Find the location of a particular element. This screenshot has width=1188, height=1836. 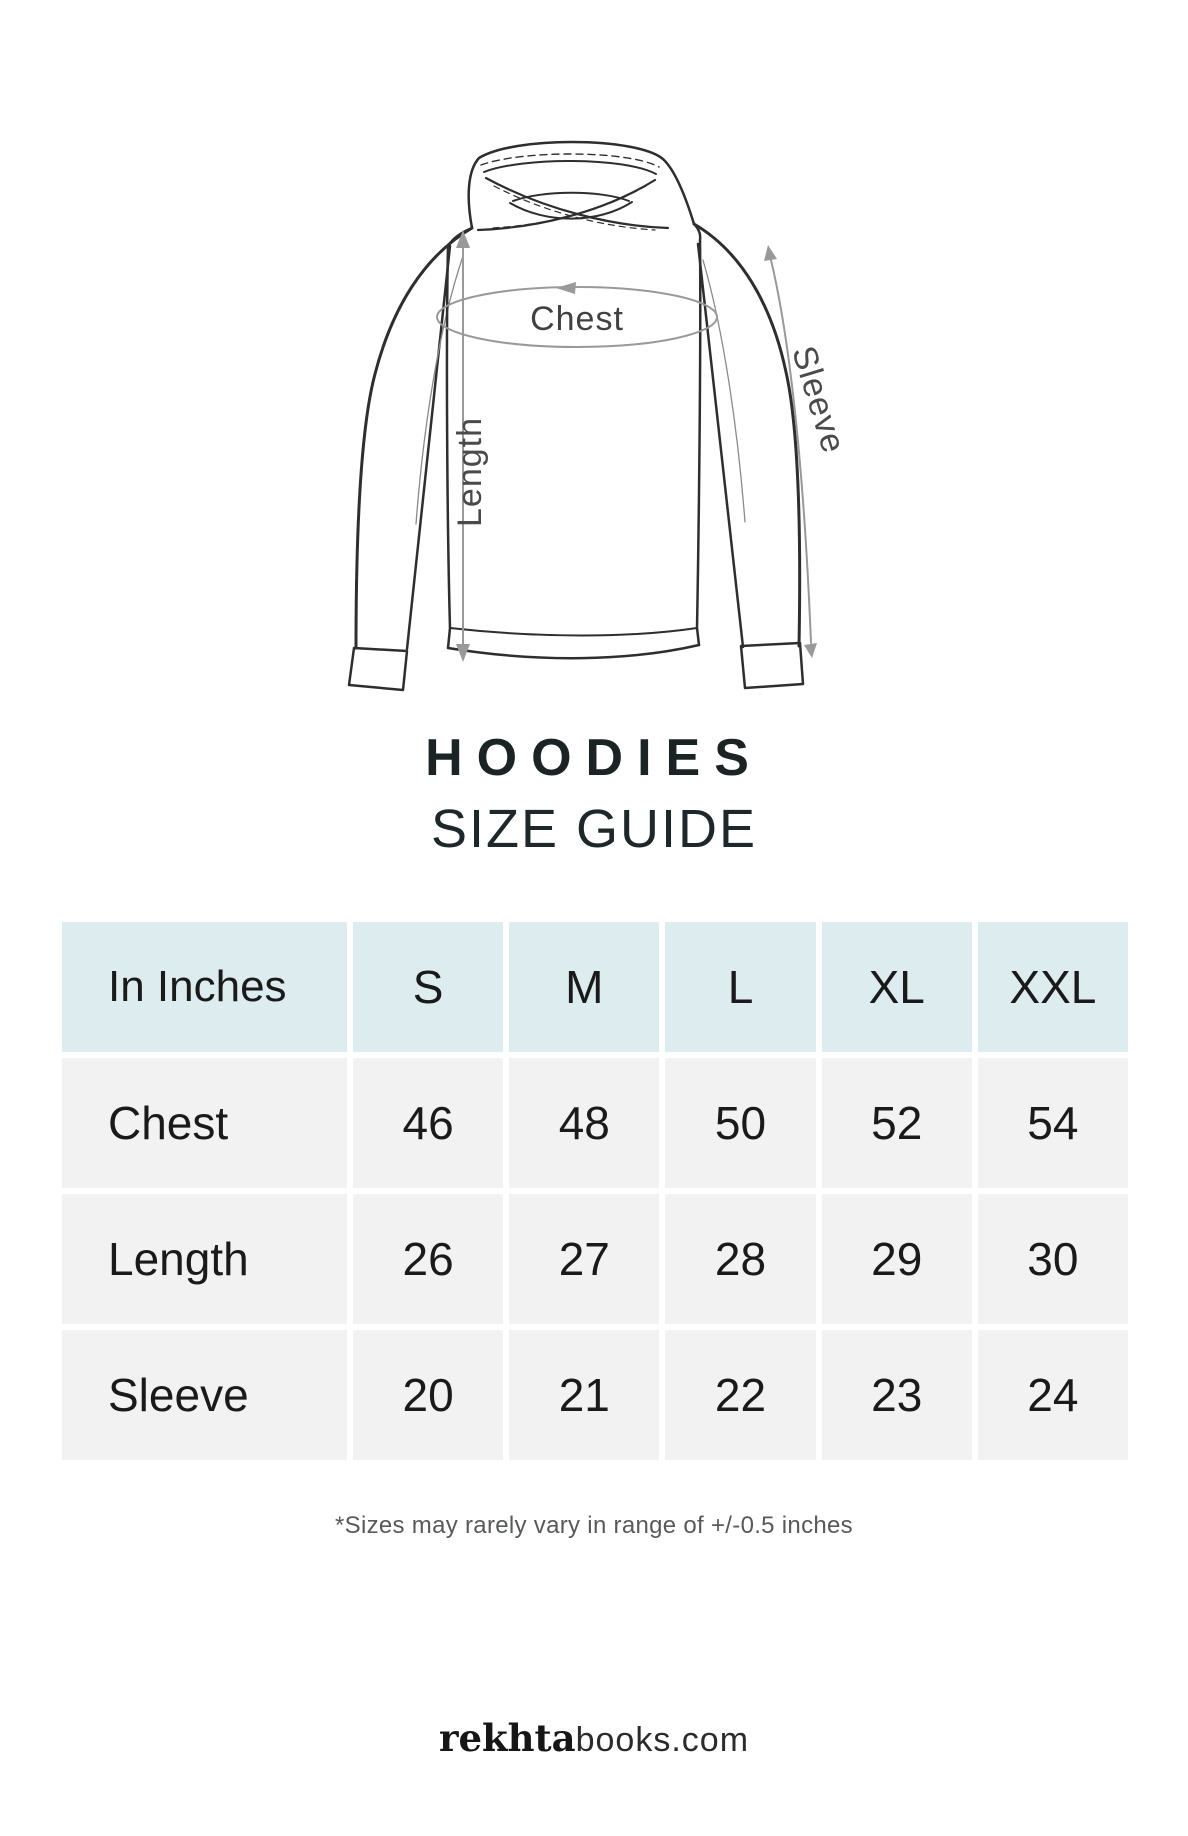

chest-value-s: 46 is located at coordinates (428, 1123).